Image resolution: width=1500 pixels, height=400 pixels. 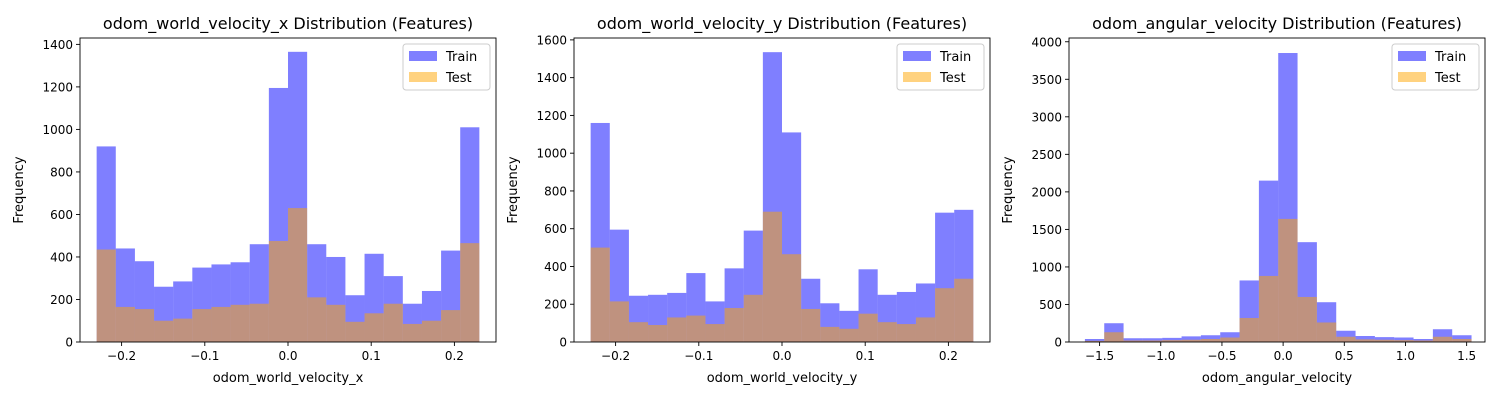 I want to click on y-tick-label: 3500, so click(x=1046, y=80).